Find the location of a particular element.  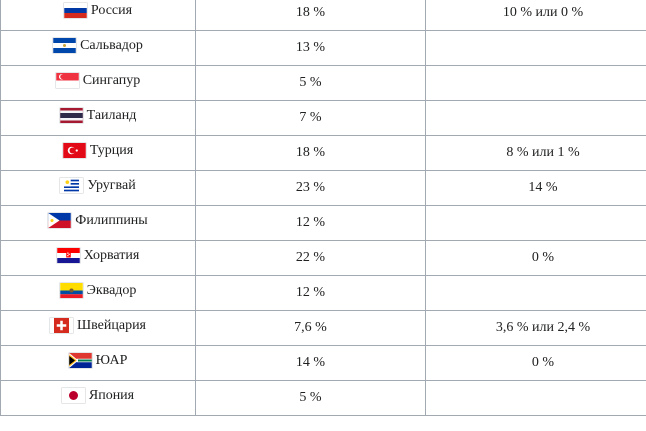

country-name: ЮАР is located at coordinates (111, 360).